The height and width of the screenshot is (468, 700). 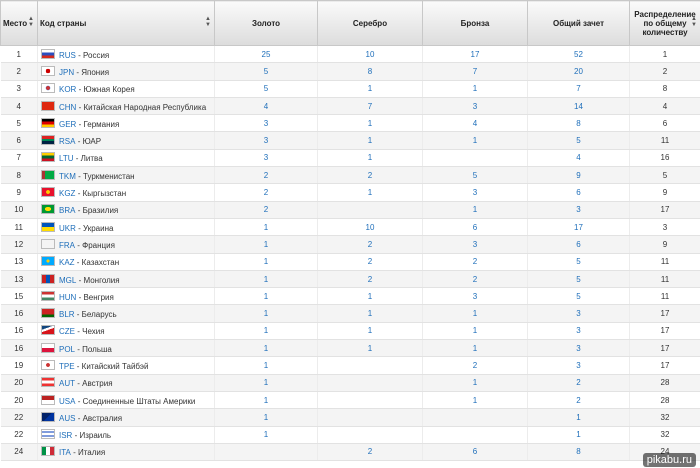 I want to click on country-code: USA, so click(x=67, y=401).